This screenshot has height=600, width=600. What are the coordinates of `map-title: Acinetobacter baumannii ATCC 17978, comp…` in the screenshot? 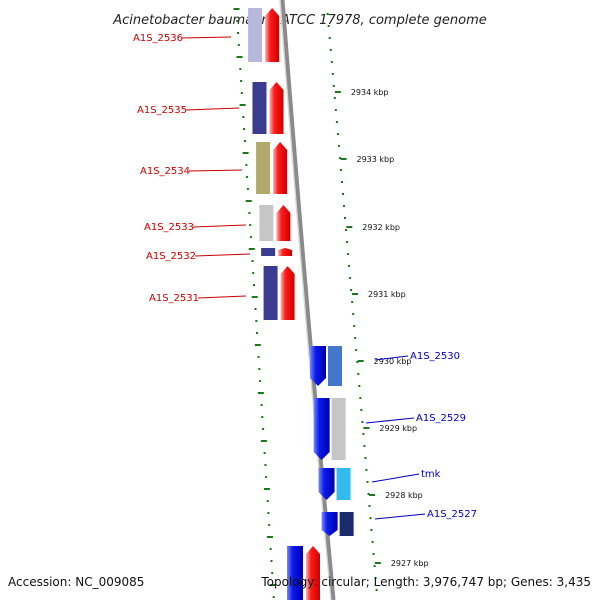 It's located at (299, 20).